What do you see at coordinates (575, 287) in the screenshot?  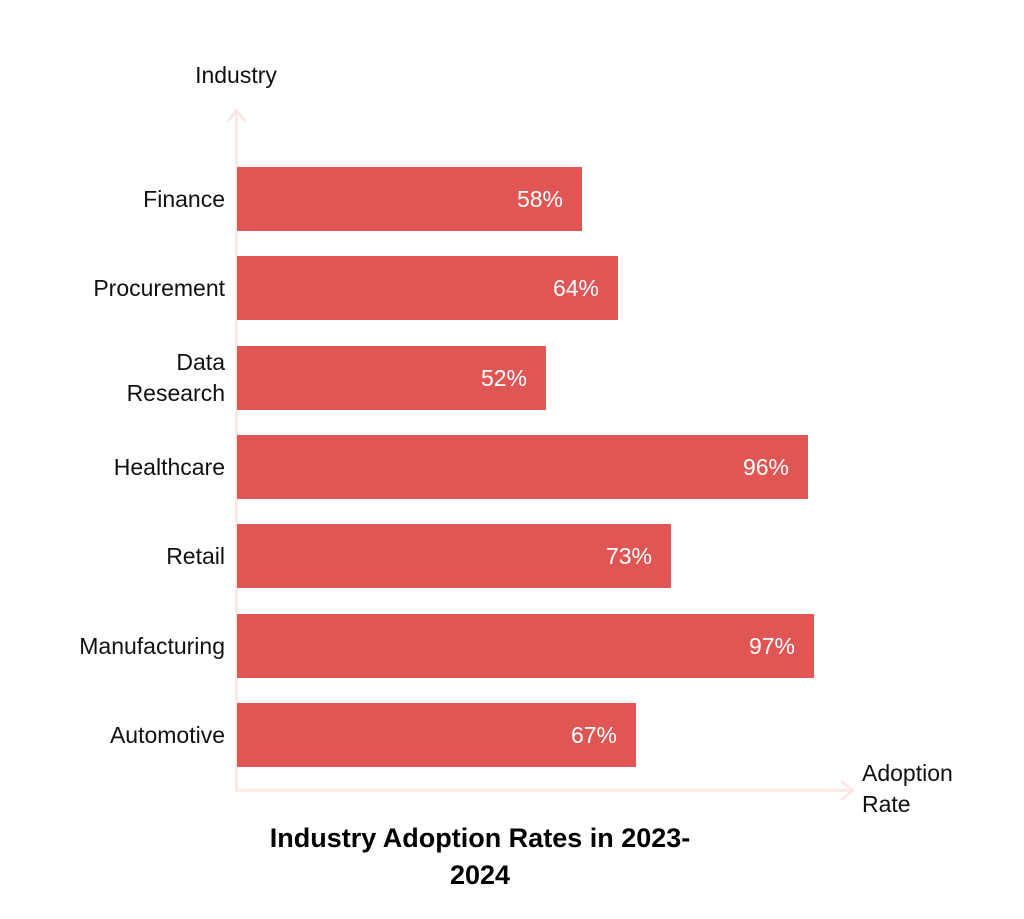 I see `bar-value-label: 64%` at bounding box center [575, 287].